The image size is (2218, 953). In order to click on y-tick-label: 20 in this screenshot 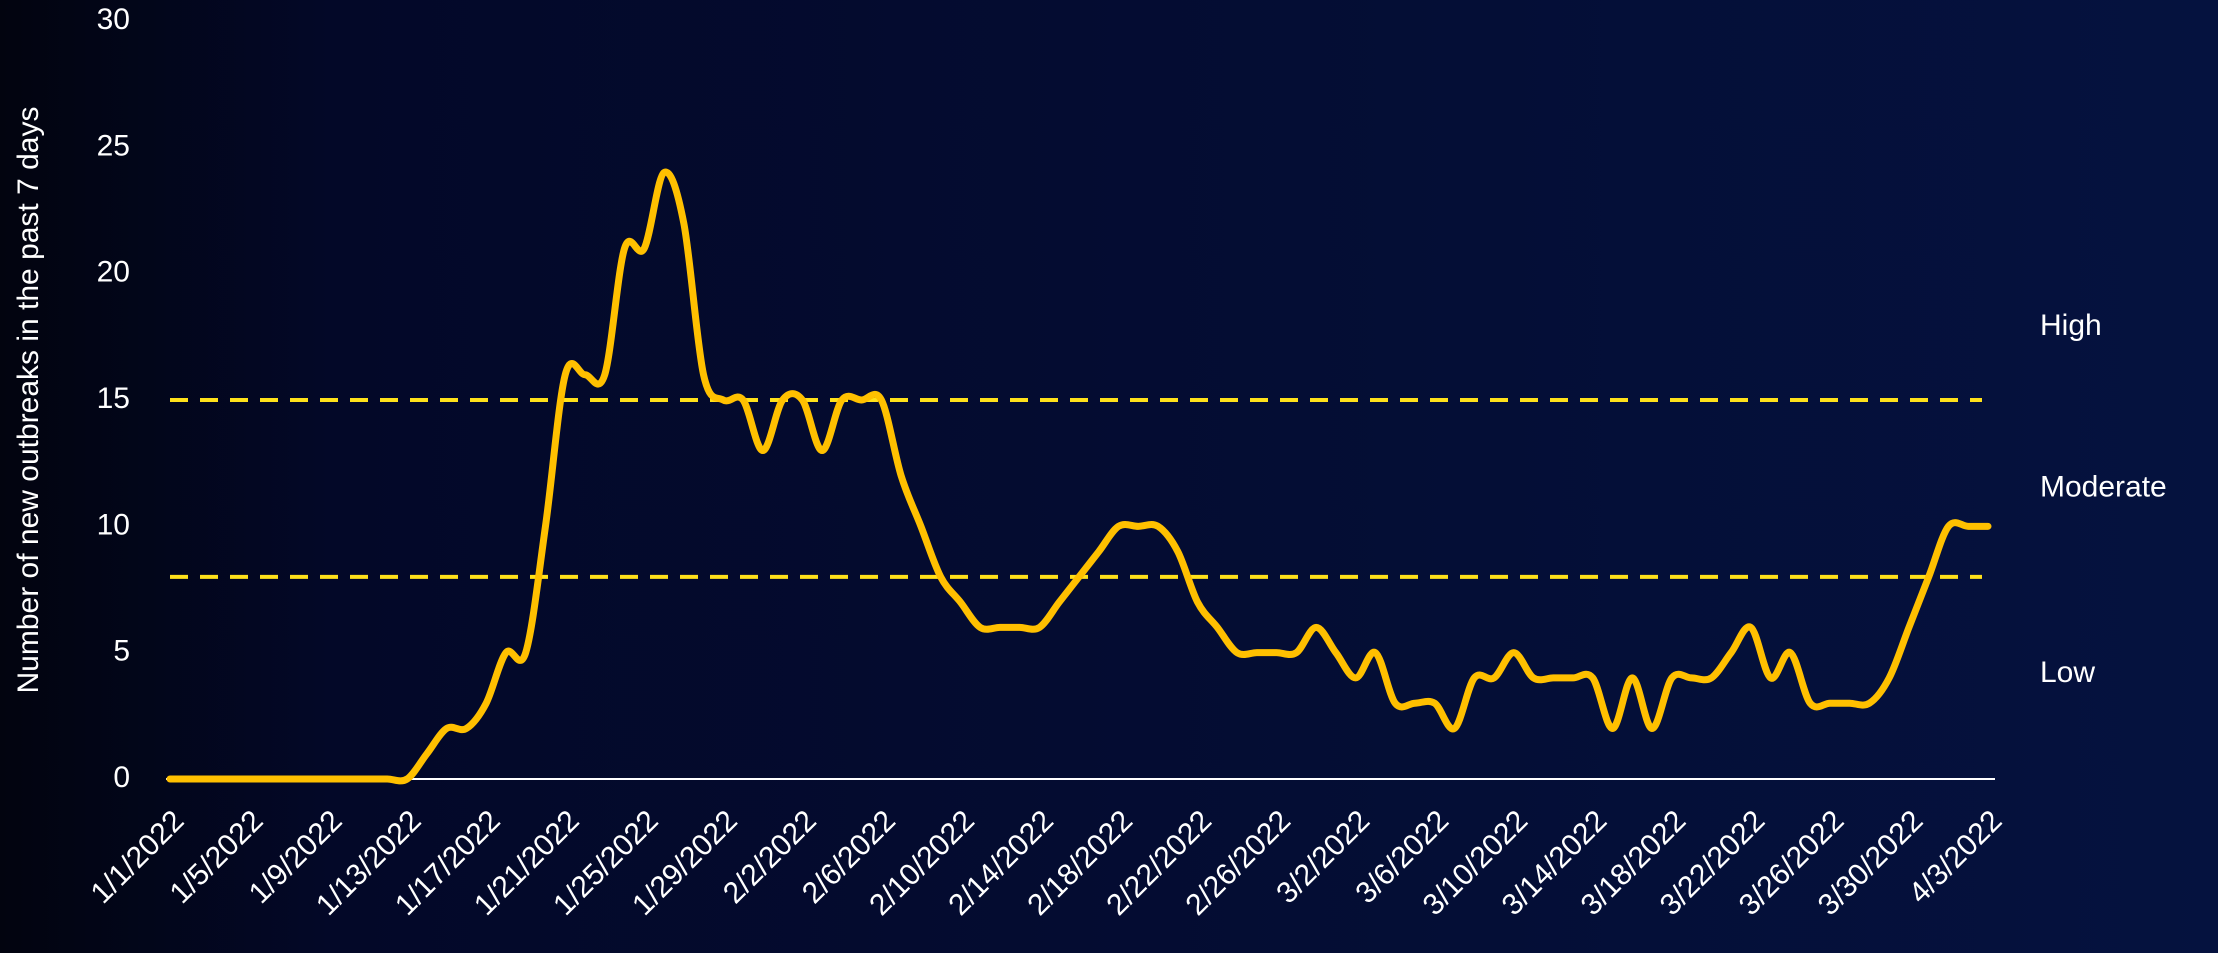, I will do `click(113, 272)`.